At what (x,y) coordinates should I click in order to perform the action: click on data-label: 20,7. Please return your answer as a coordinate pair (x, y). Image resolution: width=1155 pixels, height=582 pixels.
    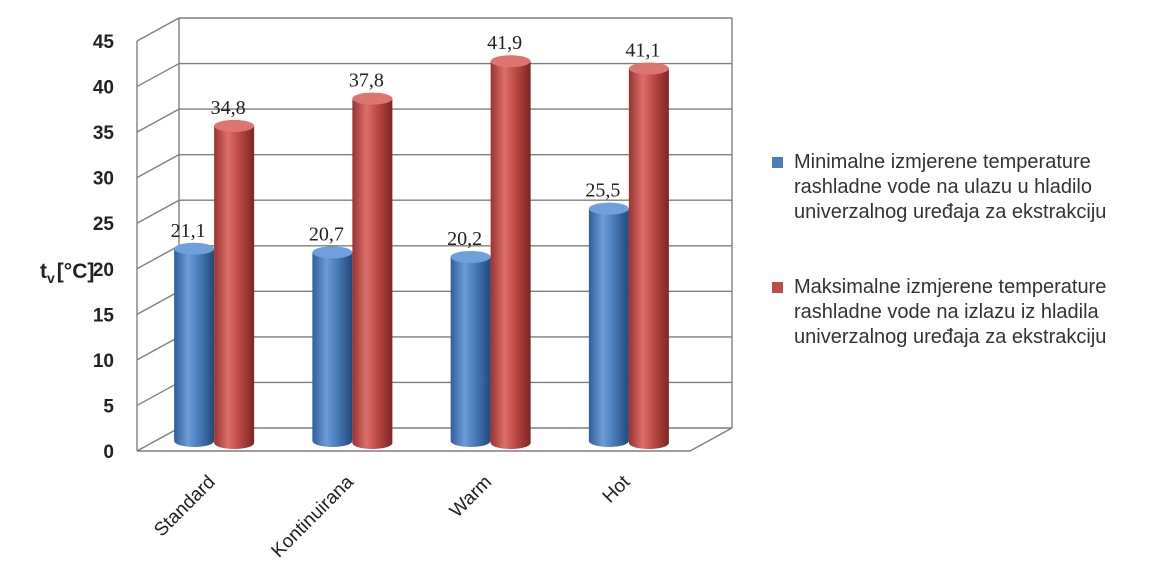
    Looking at the image, I should click on (326, 234).